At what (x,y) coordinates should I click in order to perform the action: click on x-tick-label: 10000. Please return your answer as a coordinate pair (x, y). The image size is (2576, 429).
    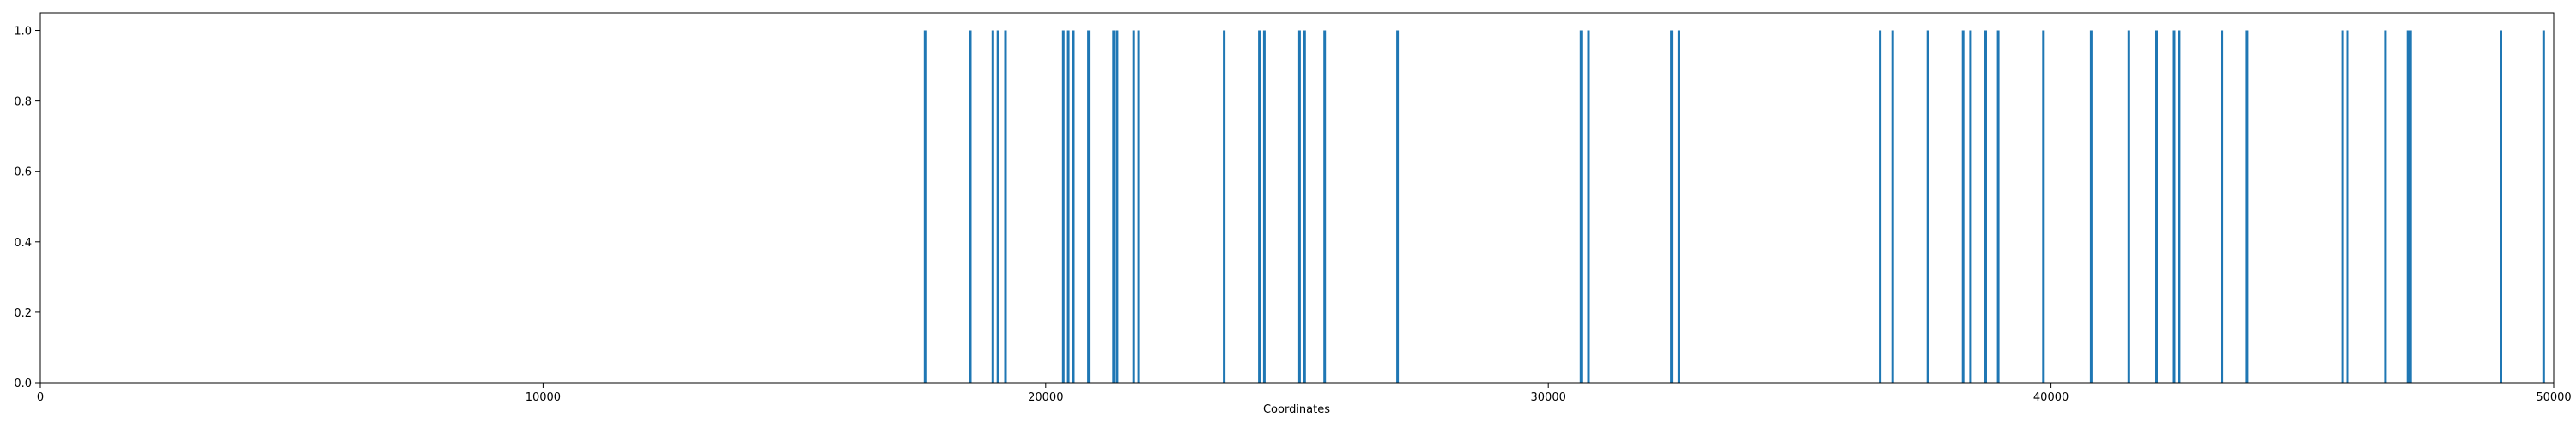
    Looking at the image, I should click on (543, 398).